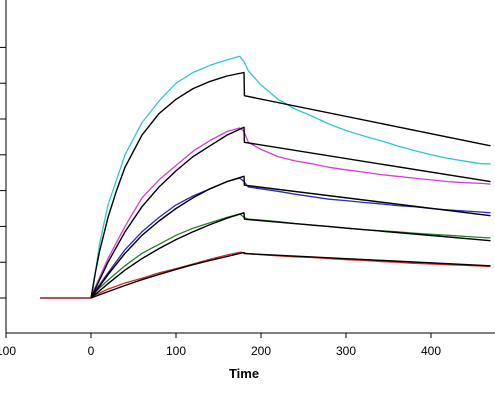 The height and width of the screenshot is (400, 495). Describe the element at coordinates (91, 351) in the screenshot. I see `x-tick-label-1: 0` at that location.